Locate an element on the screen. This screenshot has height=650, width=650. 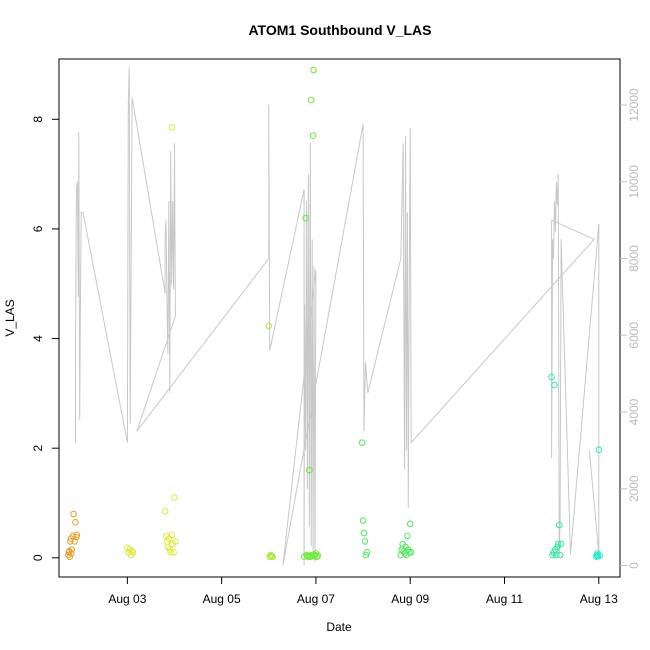
y-tick-label: 6 is located at coordinates (38, 228).